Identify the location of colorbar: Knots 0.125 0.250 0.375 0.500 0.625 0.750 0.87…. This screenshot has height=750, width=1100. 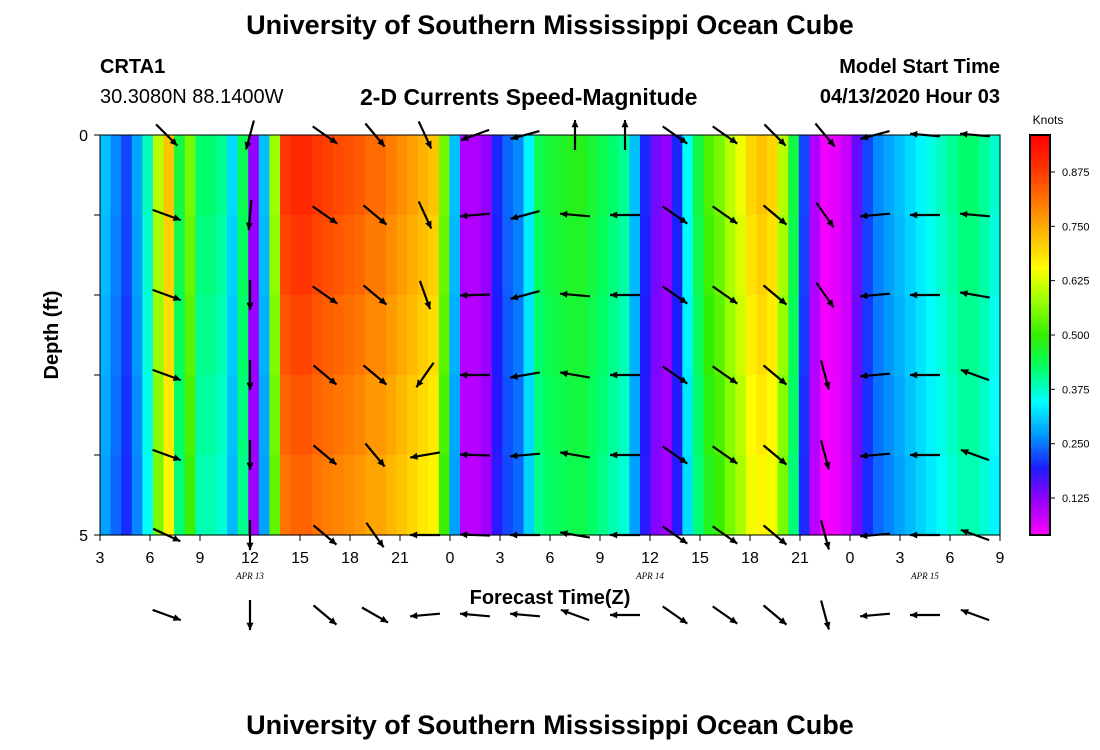
(1059, 324).